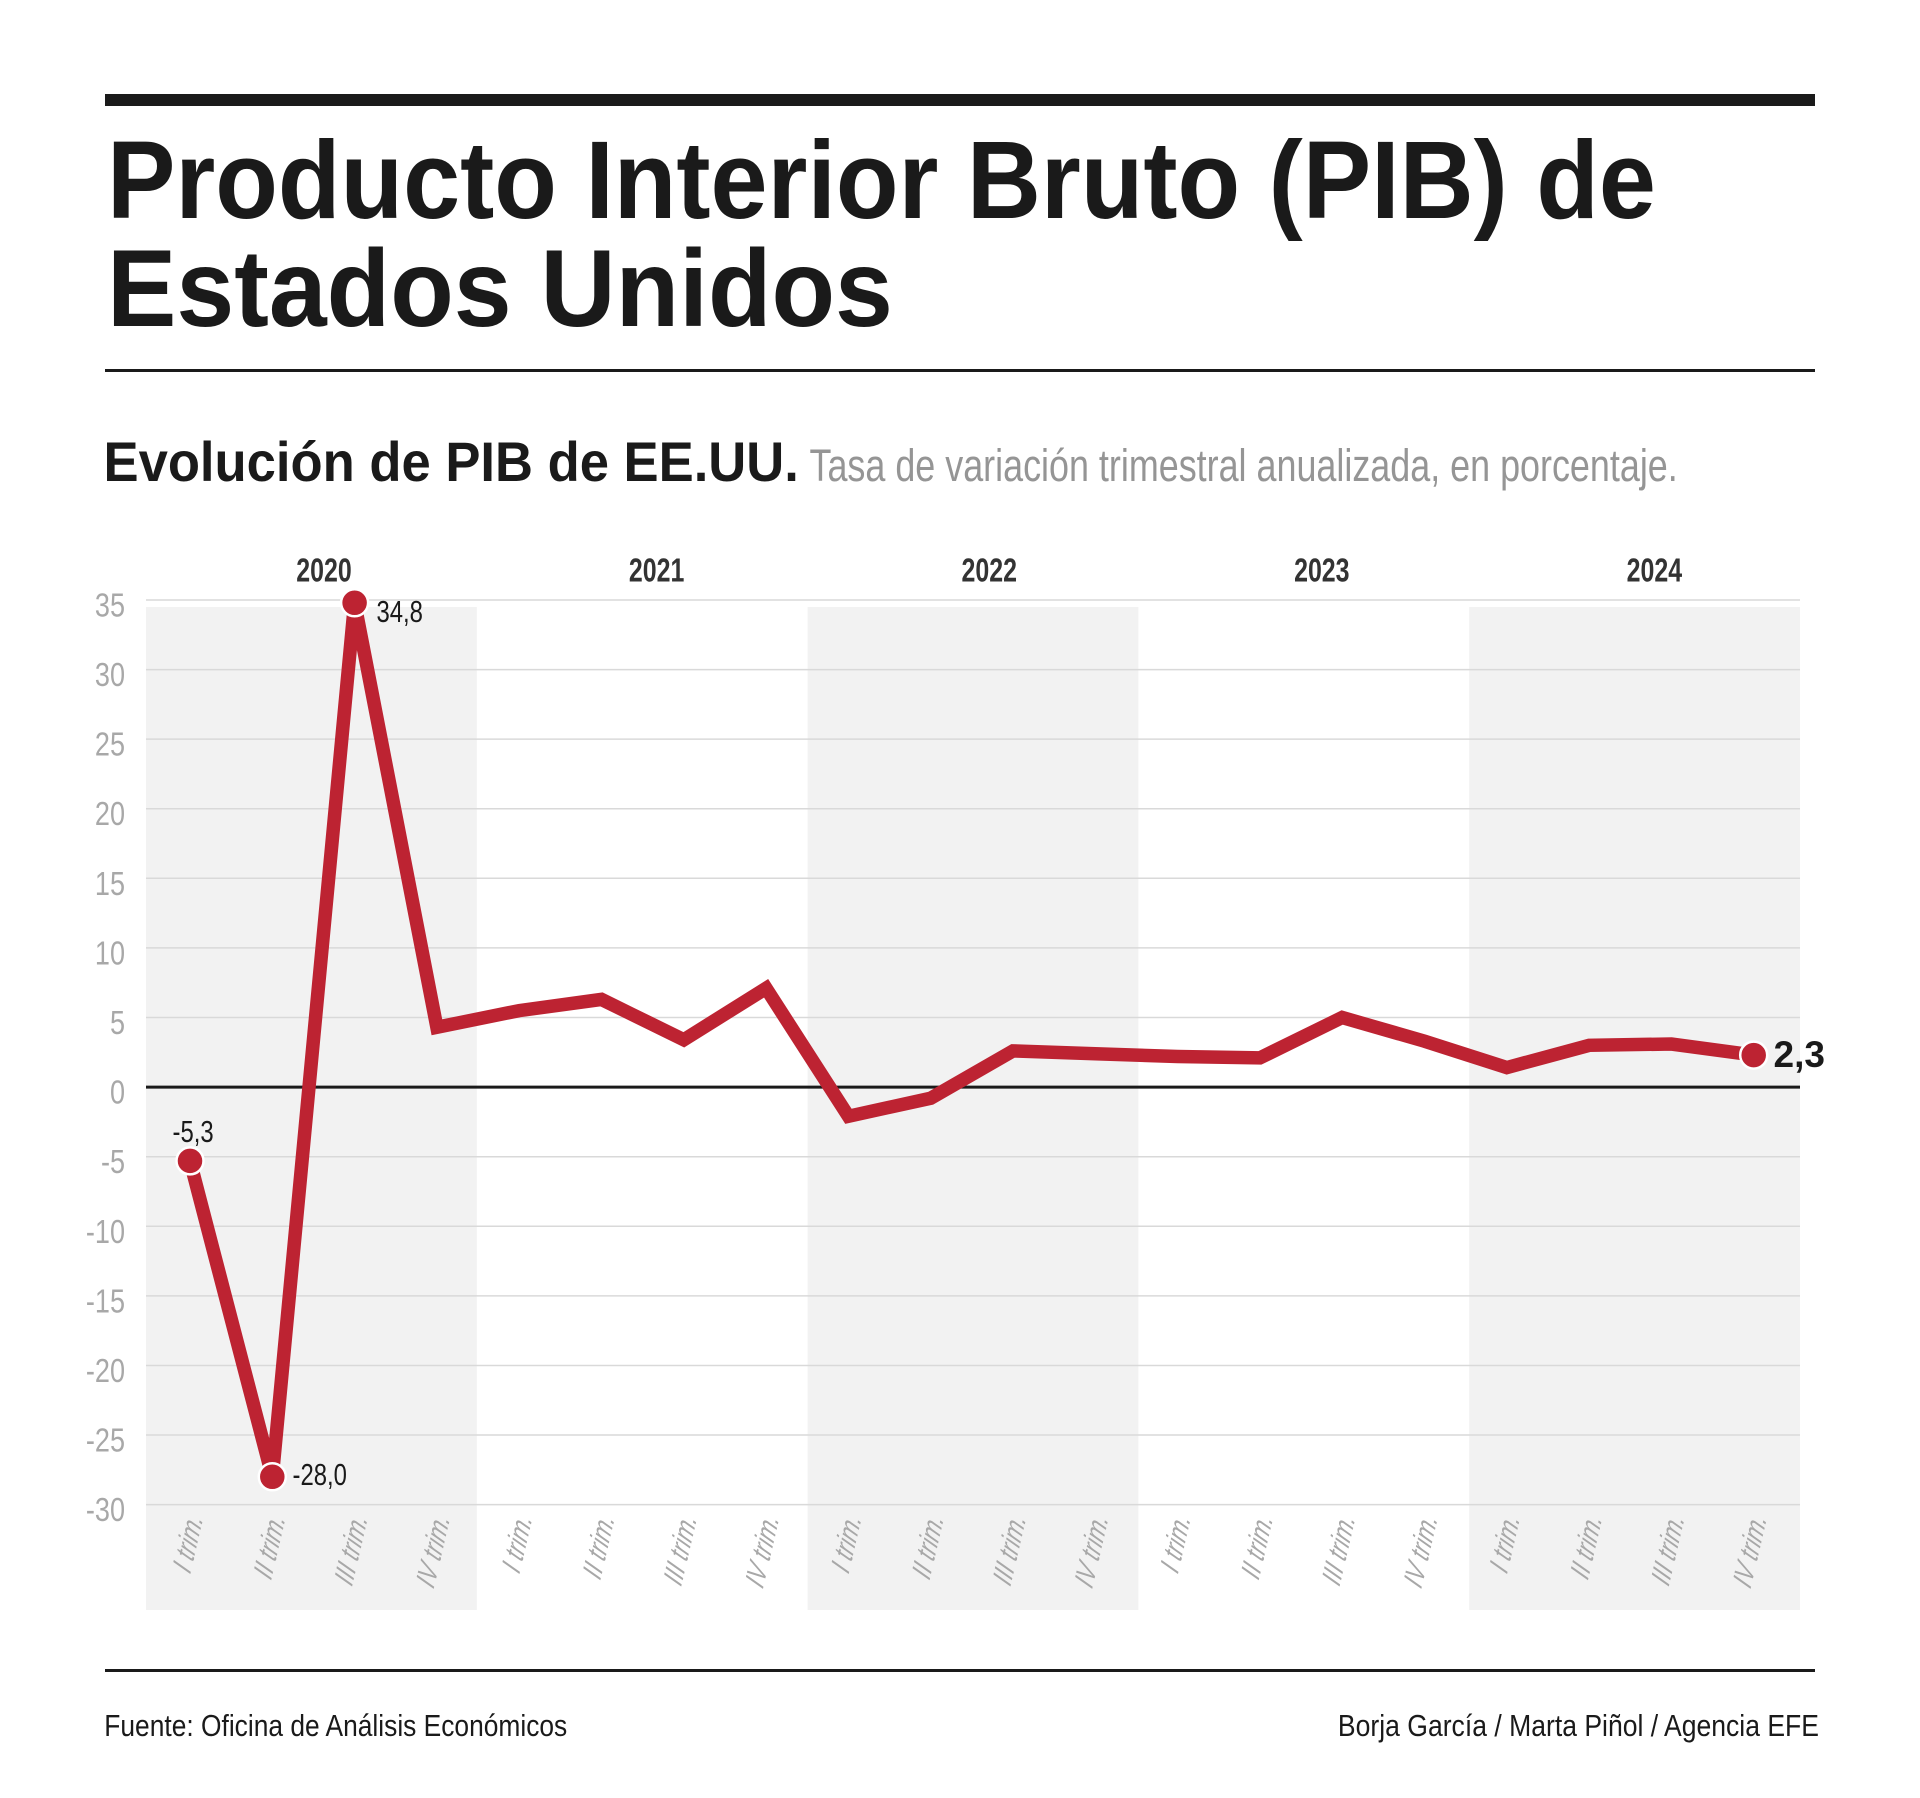 This screenshot has height=1798, width=1920. Describe the element at coordinates (110, 606) in the screenshot. I see `svg-text: 35` at that location.